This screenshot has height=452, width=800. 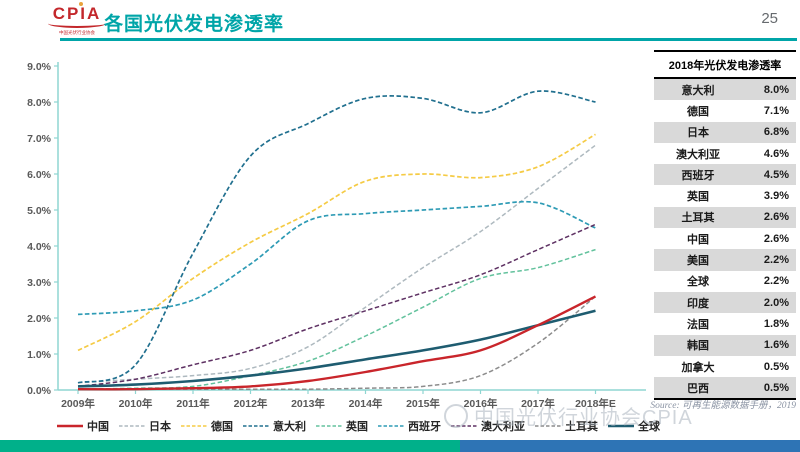 I want to click on legend-label: 全球, so click(x=649, y=427).